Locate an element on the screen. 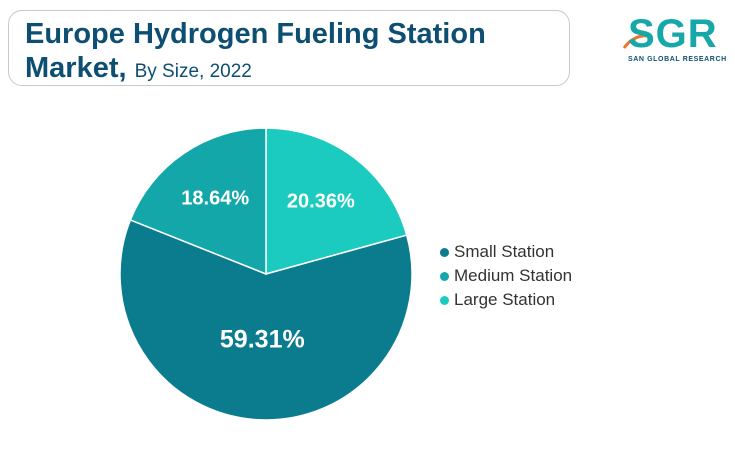 The height and width of the screenshot is (450, 735). sgr-logo: SGR SAN GLOBAL RESEARCH is located at coordinates (674, 42).